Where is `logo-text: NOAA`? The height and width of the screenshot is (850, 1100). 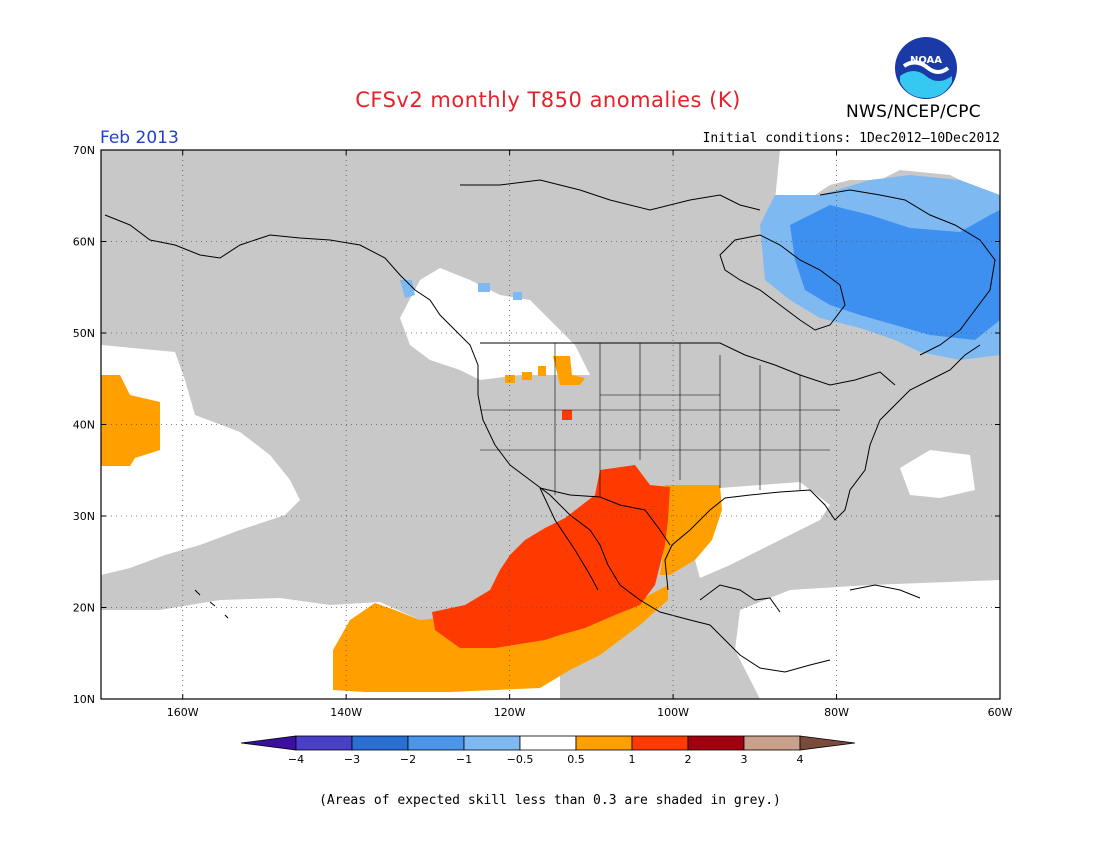 logo-text: NOAA is located at coordinates (926, 60).